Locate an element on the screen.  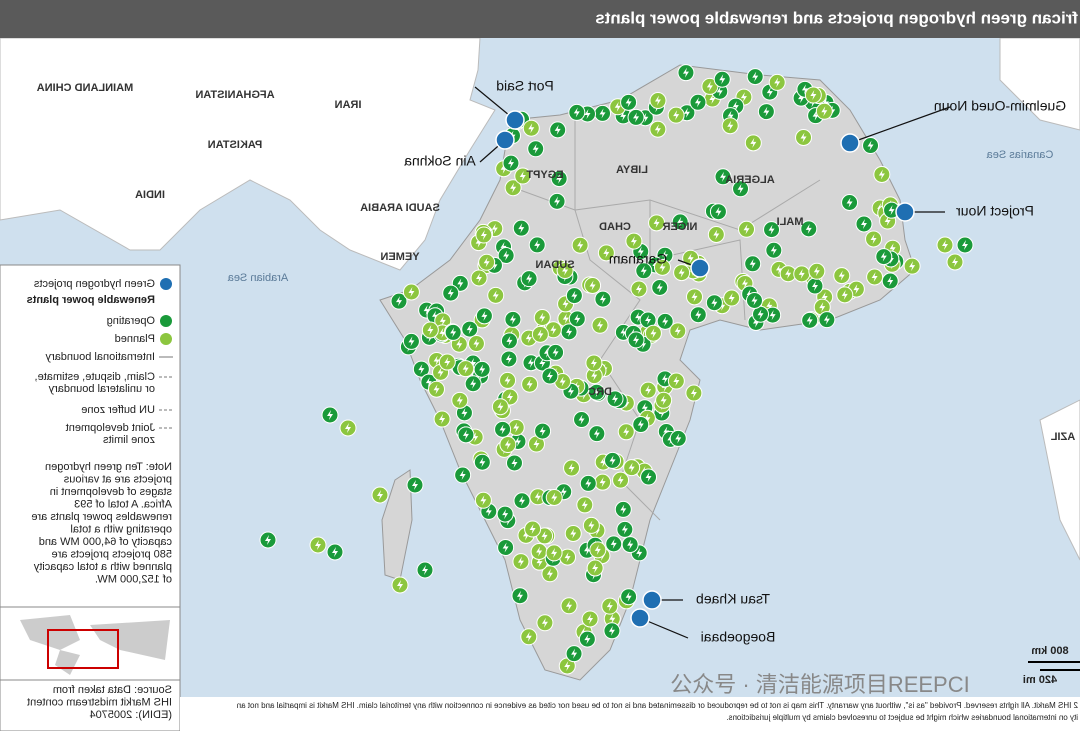
legend-label: Renewable power plants is located at coordinates (91, 300).